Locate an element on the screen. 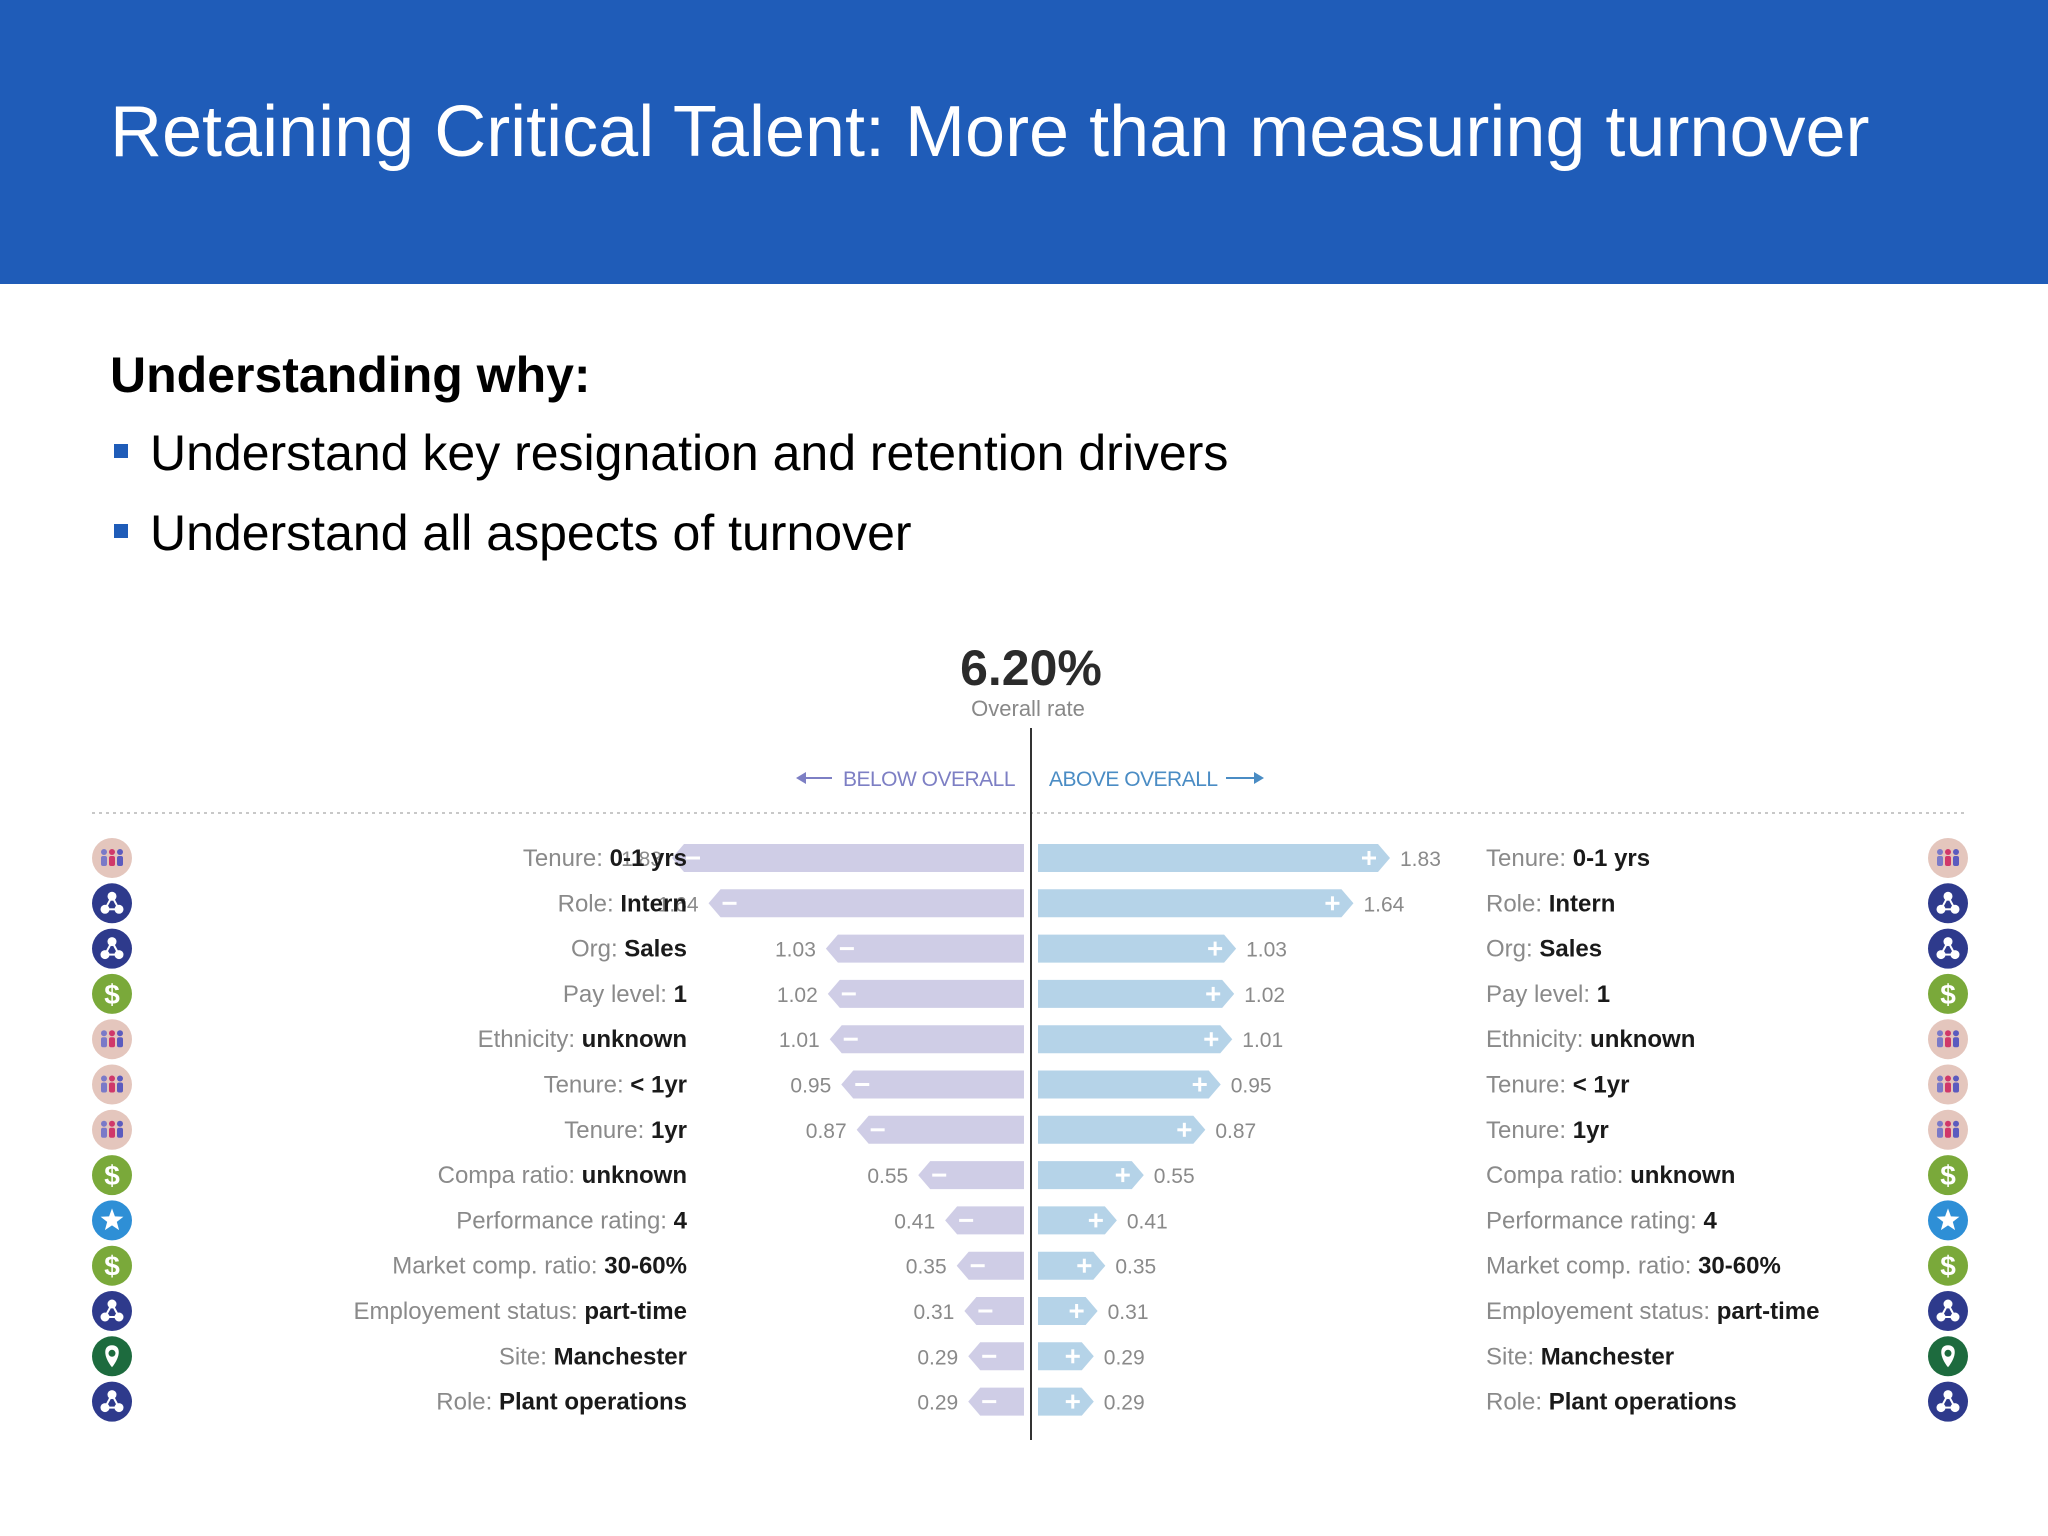 The image size is (2048, 1536). label-prefix: Site: is located at coordinates (526, 1356).